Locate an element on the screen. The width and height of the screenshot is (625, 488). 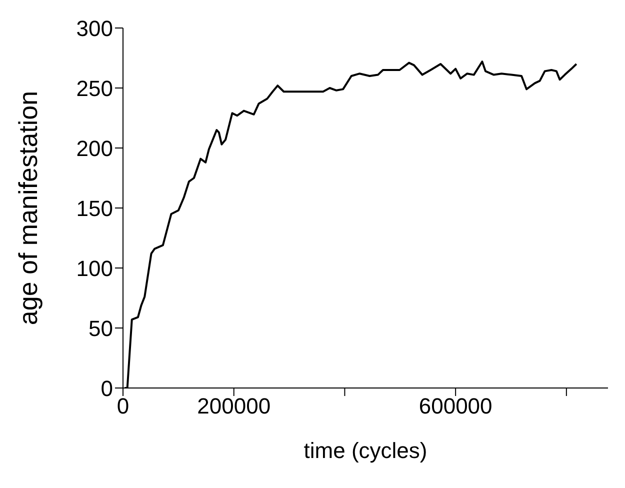
y-tick-label: 0 is located at coordinates (106, 388).